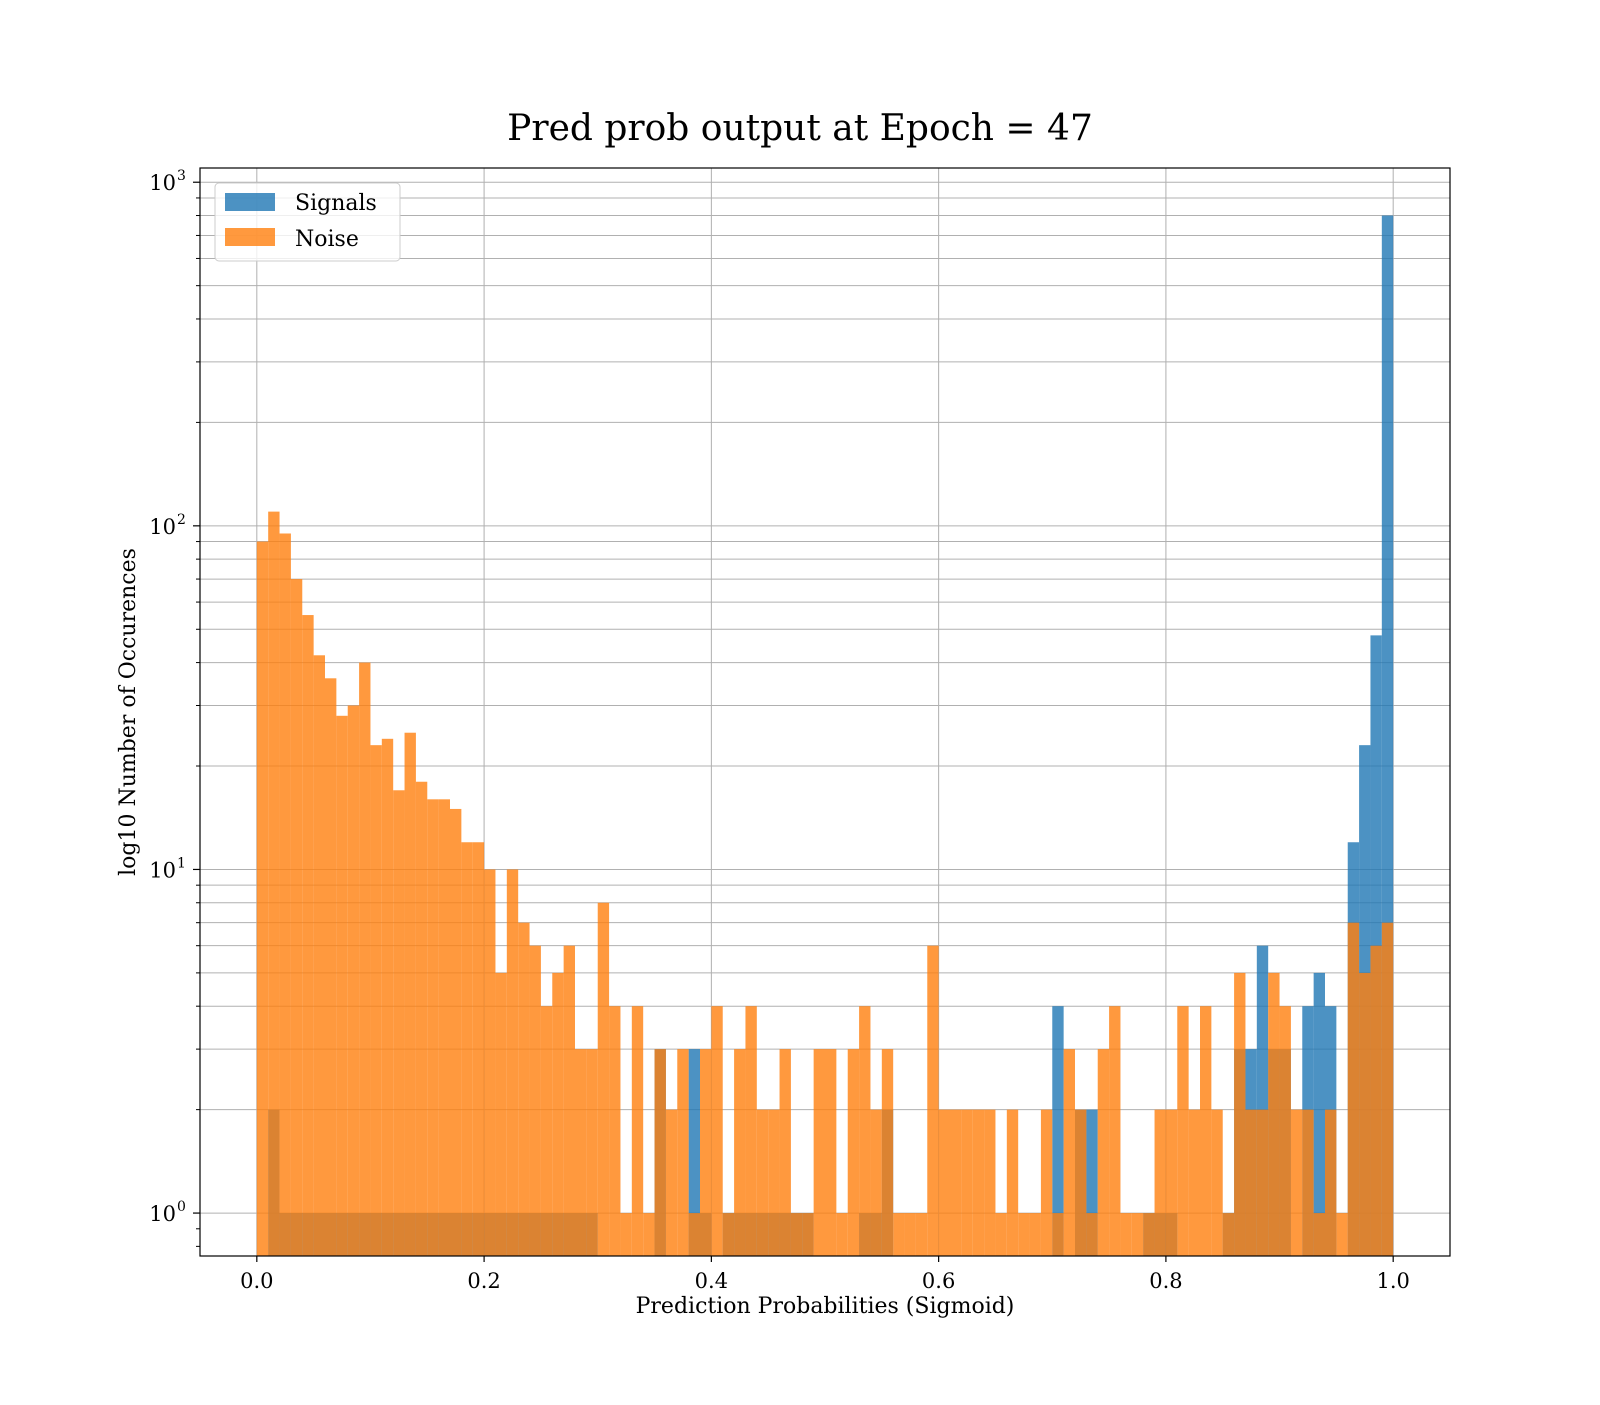 Image resolution: width=1600 pixels, height=1405 pixels. Describe the element at coordinates (800, 128) in the screenshot. I see `chart-title: Pred prob output at Epoch = 47` at that location.